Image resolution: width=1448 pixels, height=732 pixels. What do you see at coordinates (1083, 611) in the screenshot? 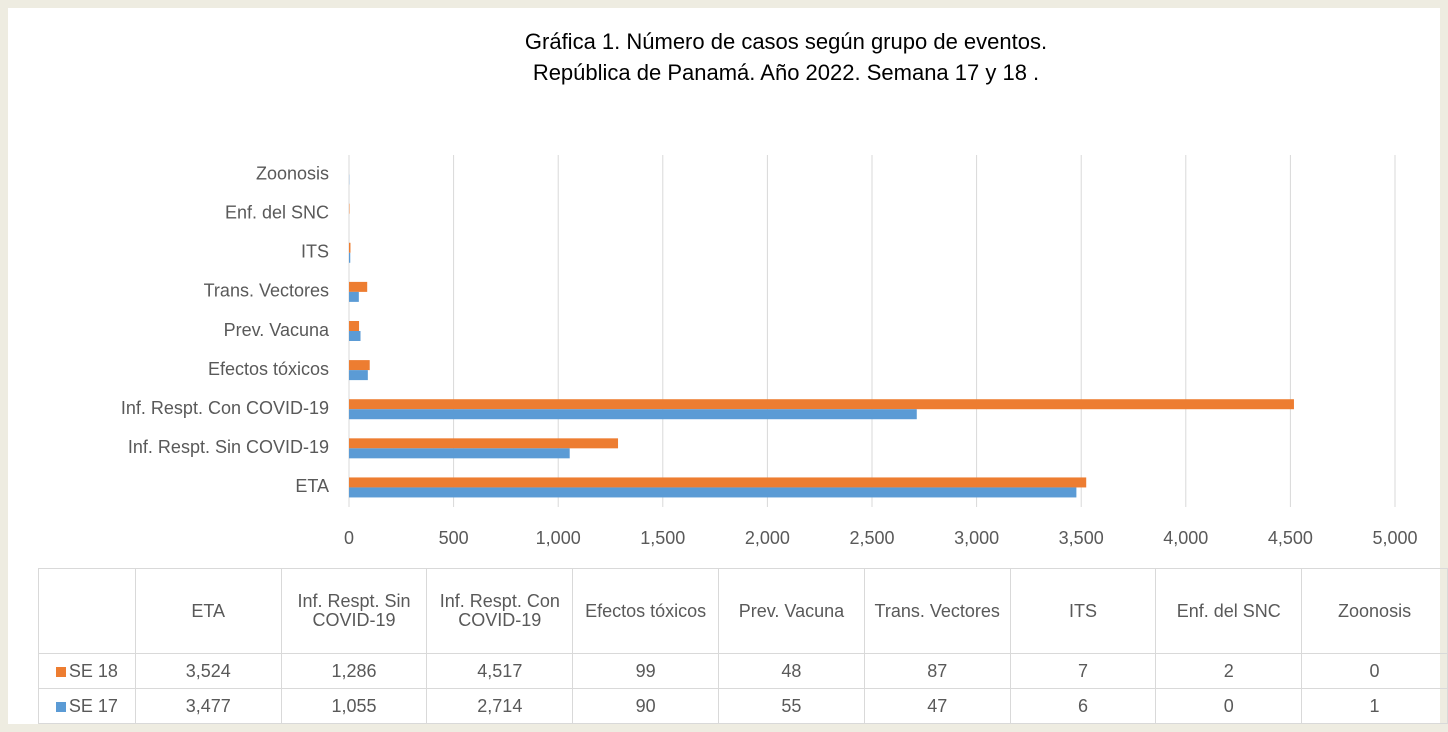
I see `table-header-cell: ITS` at bounding box center [1083, 611].